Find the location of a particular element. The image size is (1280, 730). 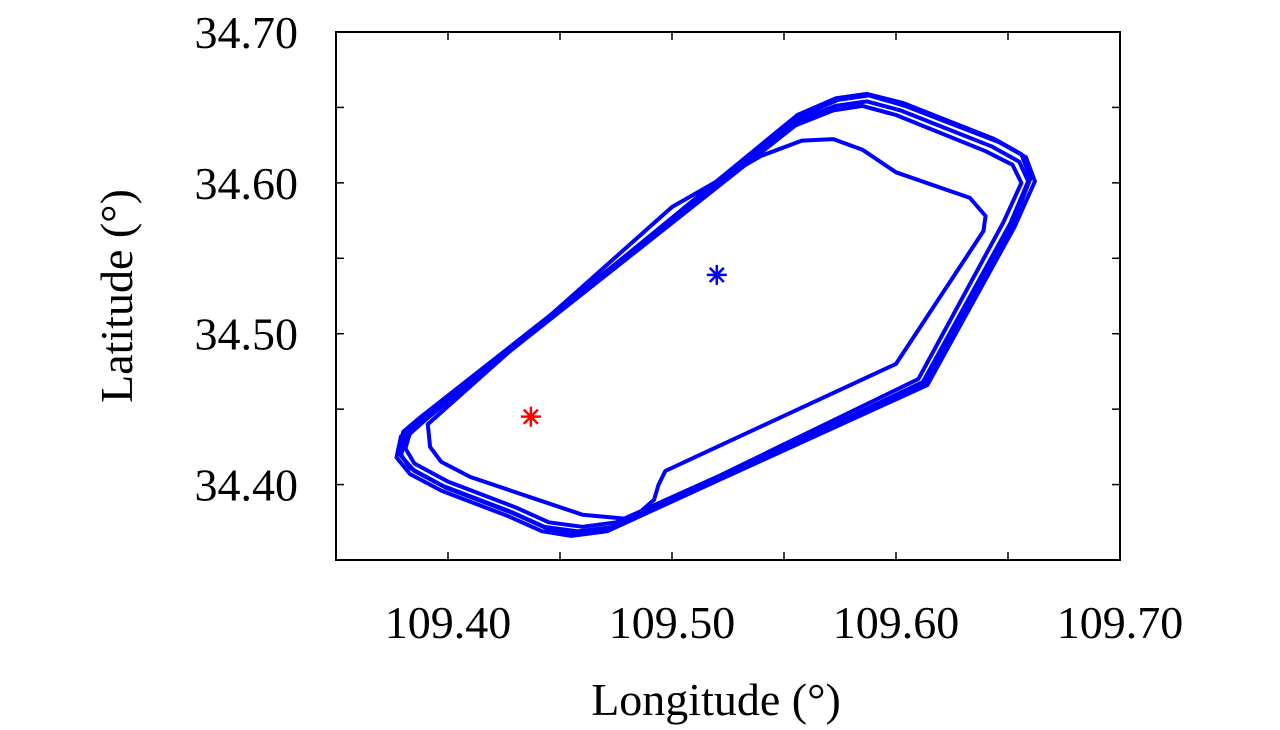

y-tick-label: 34.40 is located at coordinates (247, 485).